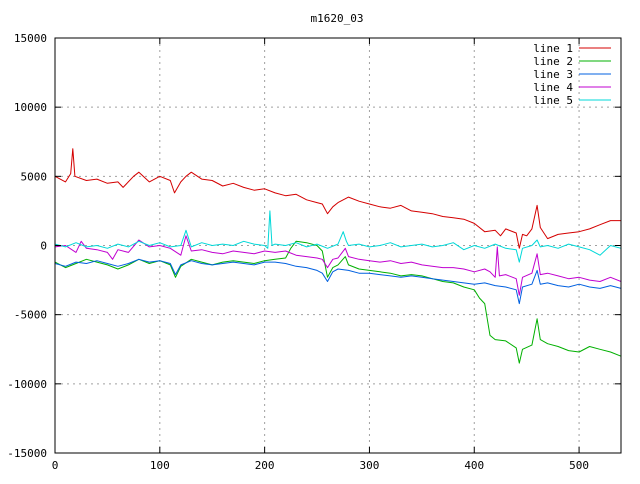 This screenshot has width=640, height=484. I want to click on y-tick-label: -10000, so click(27, 384).